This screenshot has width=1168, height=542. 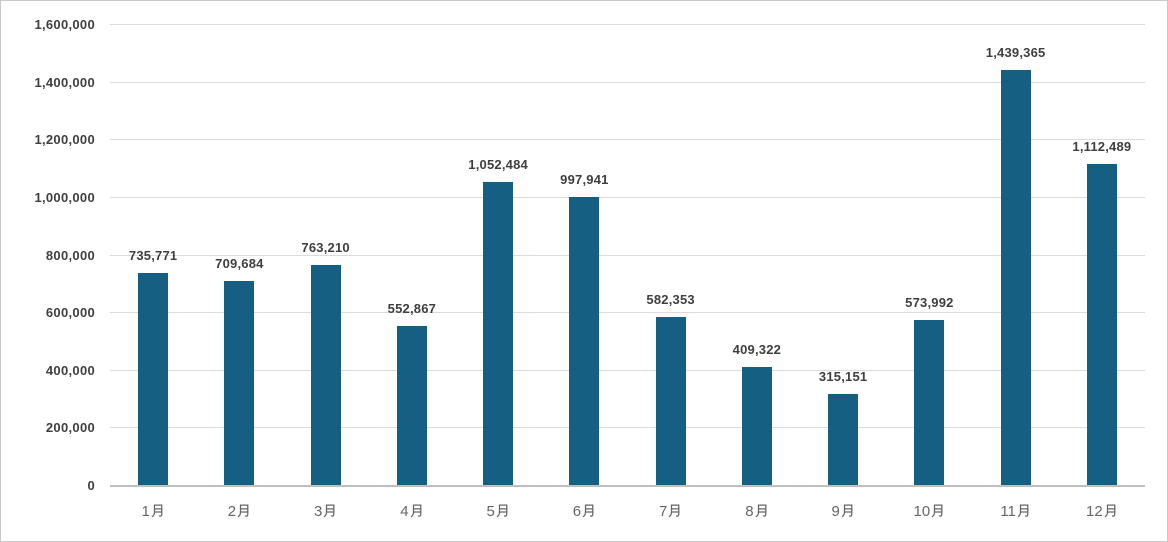 What do you see at coordinates (91, 485) in the screenshot?
I see `y-tick-label: 0` at bounding box center [91, 485].